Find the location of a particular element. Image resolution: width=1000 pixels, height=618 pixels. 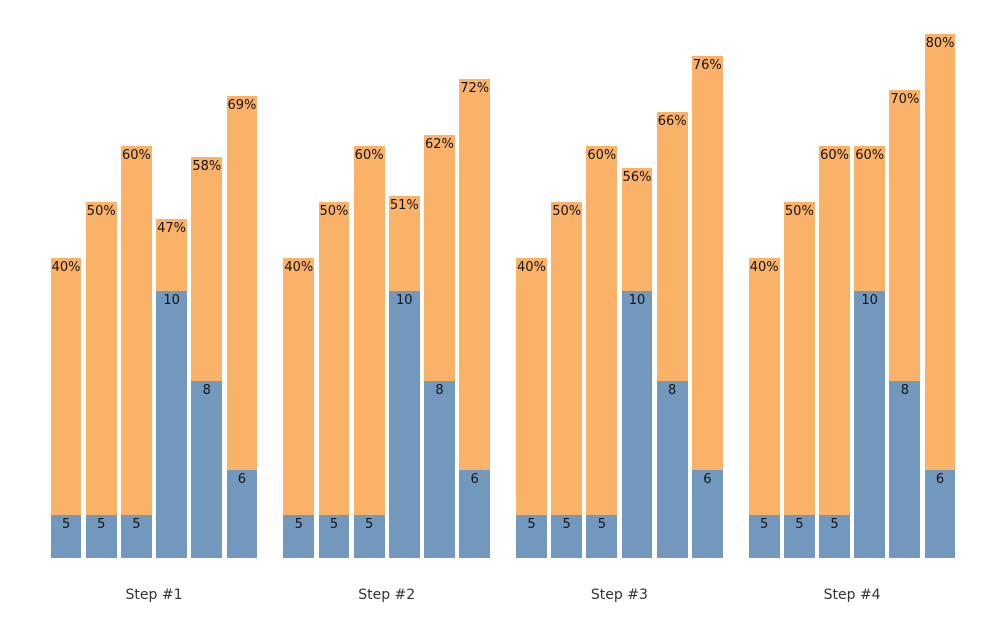

group-label: Step #2 is located at coordinates (387, 595).